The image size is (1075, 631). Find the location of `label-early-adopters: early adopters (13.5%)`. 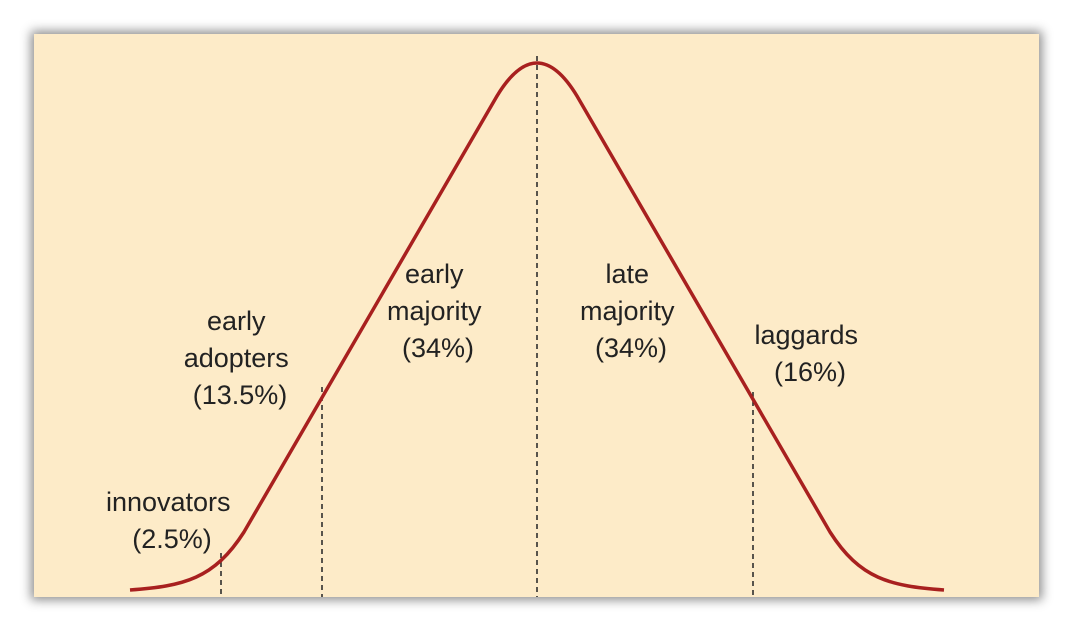

label-early-adopters: early adopters (13.5%) is located at coordinates (240, 358).